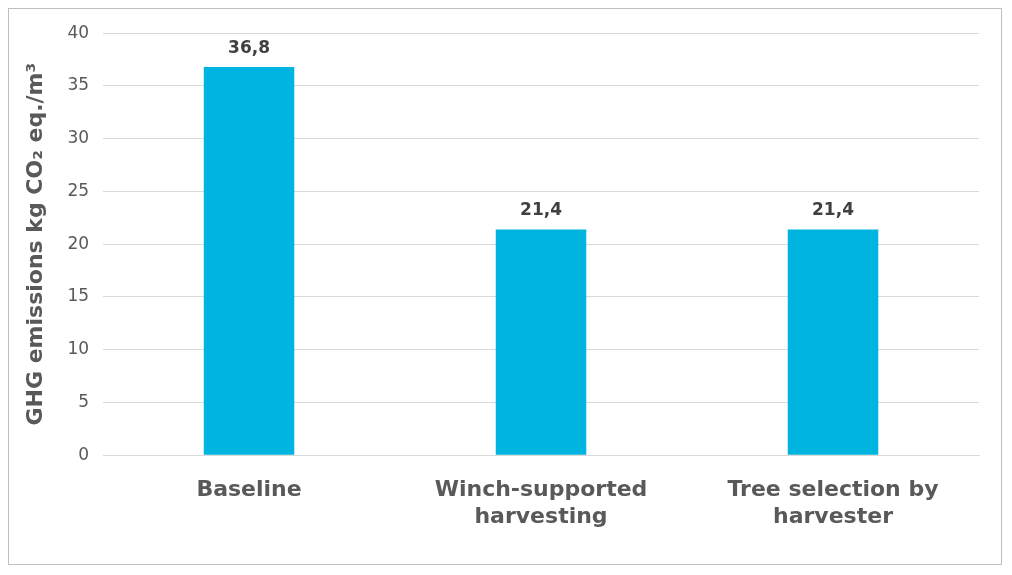  What do you see at coordinates (78, 295) in the screenshot?
I see `y-tick-label: 15` at bounding box center [78, 295].